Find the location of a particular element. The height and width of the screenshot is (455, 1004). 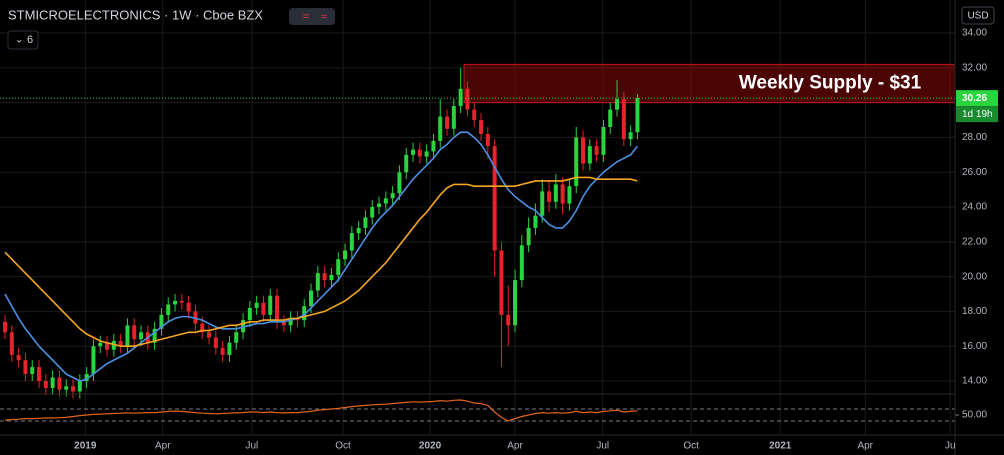

indicator-tick-label: 50.00 is located at coordinates (974, 415).